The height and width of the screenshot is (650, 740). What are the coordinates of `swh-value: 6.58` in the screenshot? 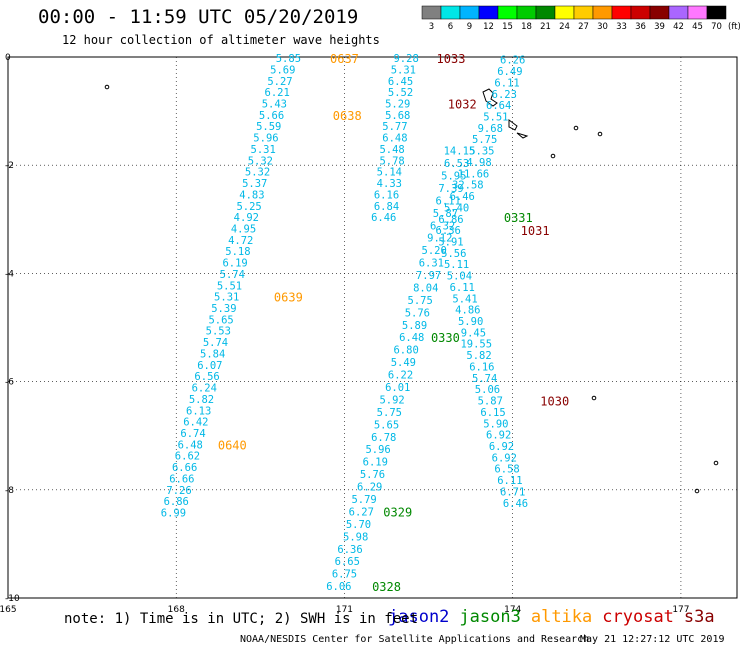 It's located at (506, 470).